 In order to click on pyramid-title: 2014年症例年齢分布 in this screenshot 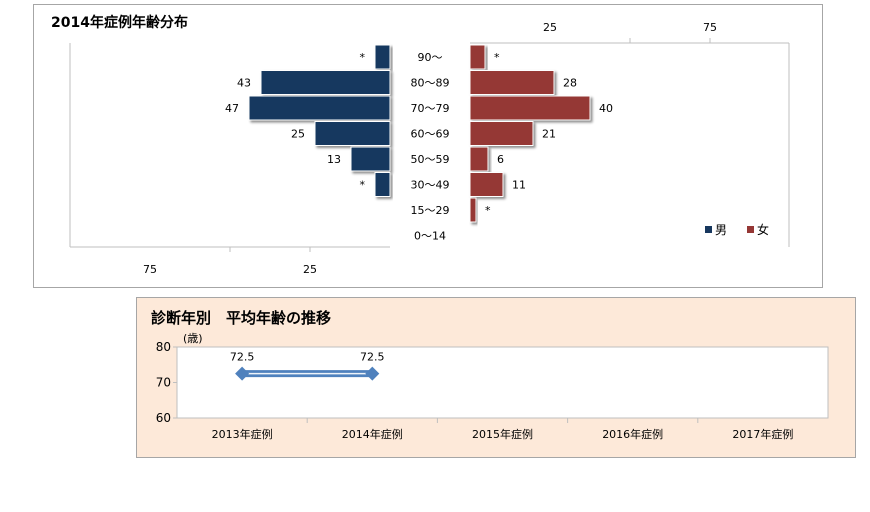, I will do `click(119, 22)`.